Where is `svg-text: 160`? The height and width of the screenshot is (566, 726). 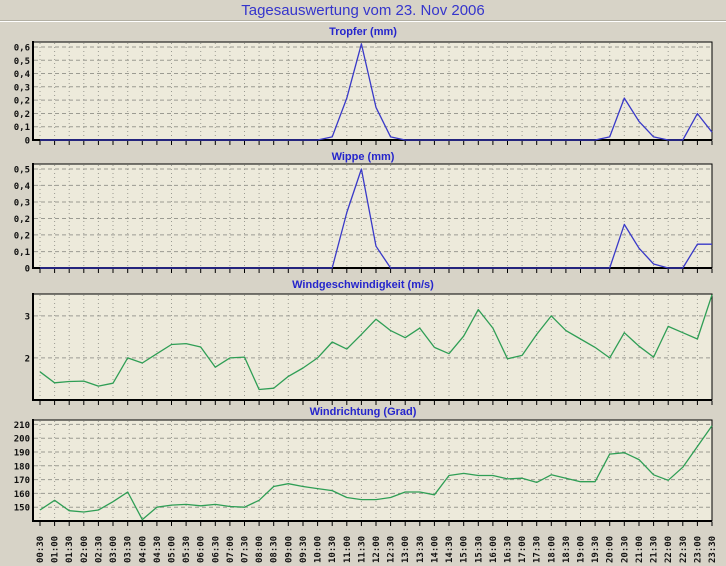
svg-text: 160 is located at coordinates (22, 495).